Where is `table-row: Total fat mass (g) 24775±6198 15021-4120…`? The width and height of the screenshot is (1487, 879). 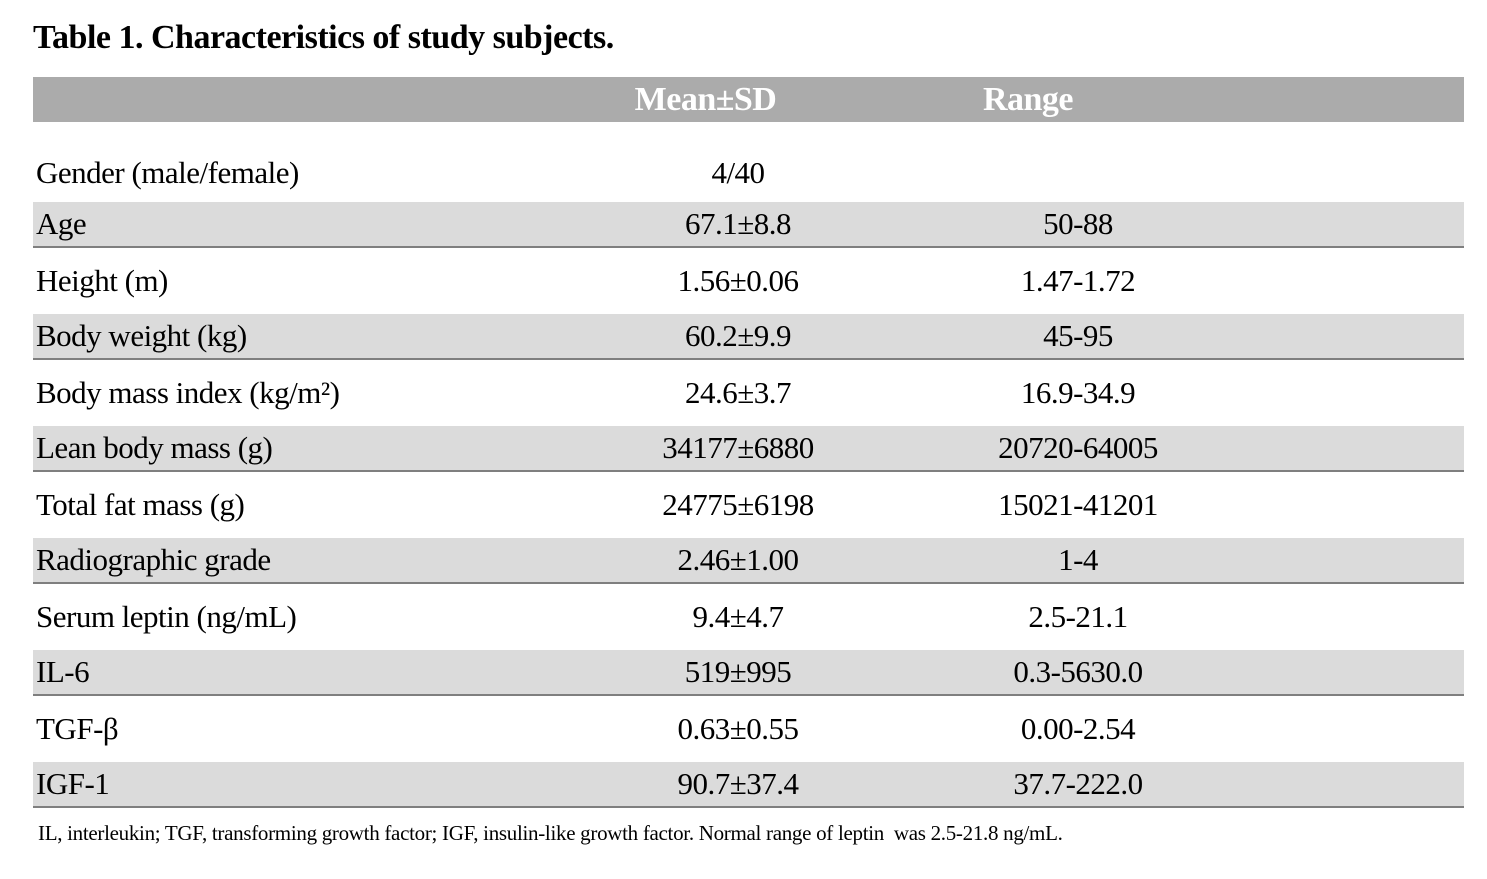
table-row: Total fat mass (g) 24775±6198 15021-4120… is located at coordinates (748, 505).